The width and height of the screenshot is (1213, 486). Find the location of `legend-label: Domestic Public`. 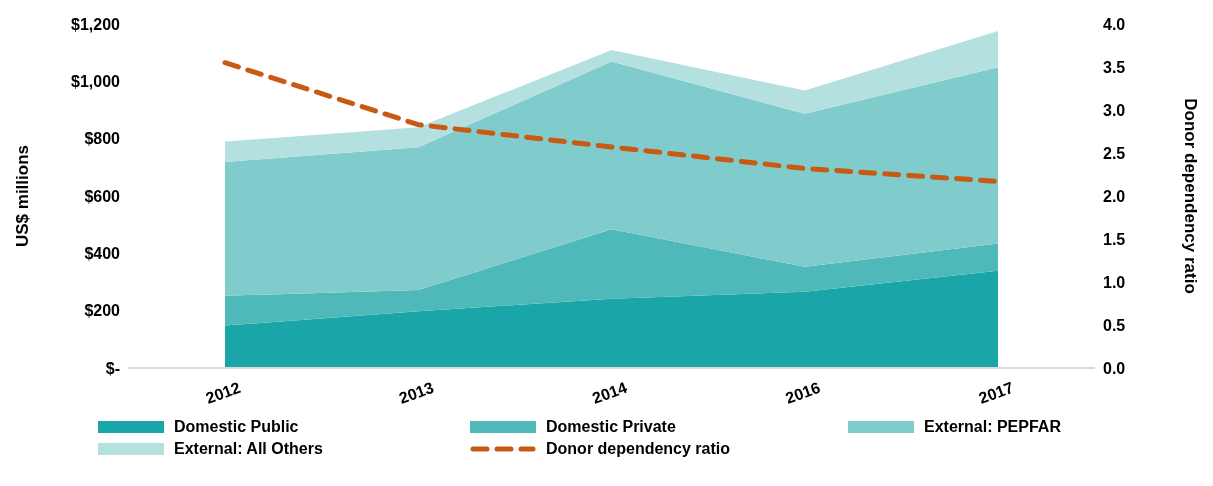

legend-label: Domestic Public is located at coordinates (236, 427).